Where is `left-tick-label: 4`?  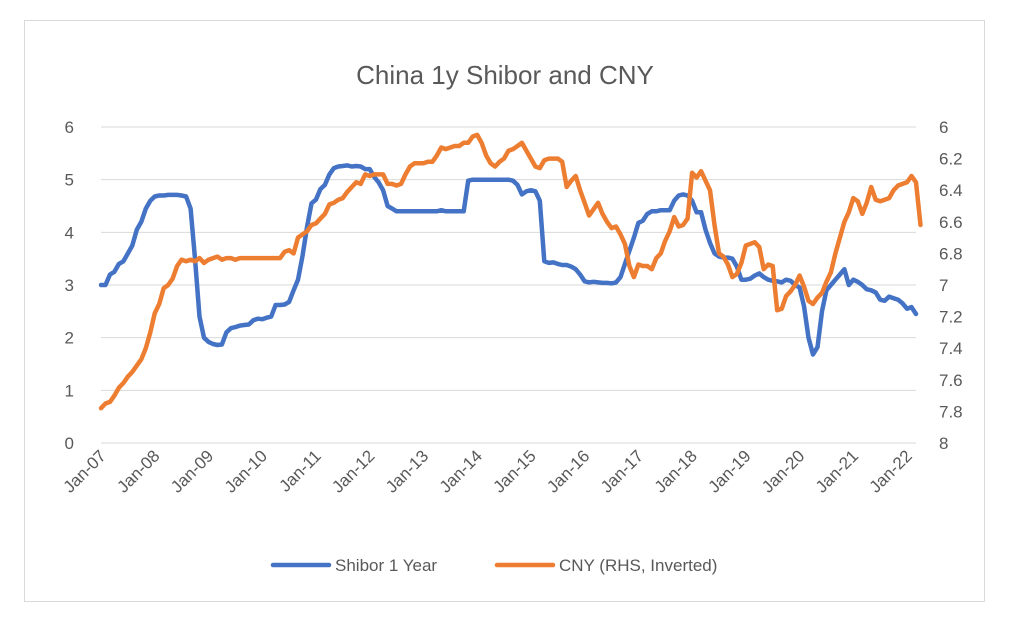
left-tick-label: 4 is located at coordinates (69, 232).